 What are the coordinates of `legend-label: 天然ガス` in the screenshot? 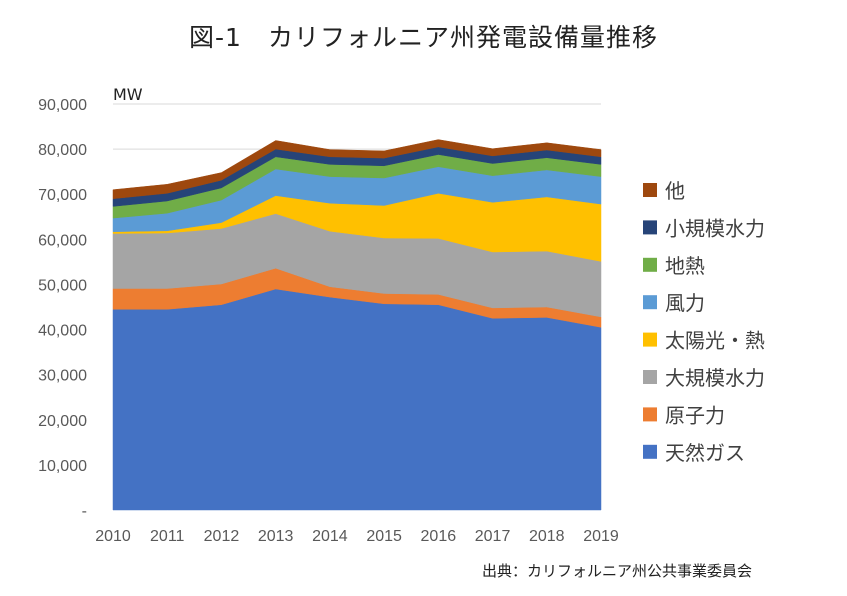 It's located at (705, 453).